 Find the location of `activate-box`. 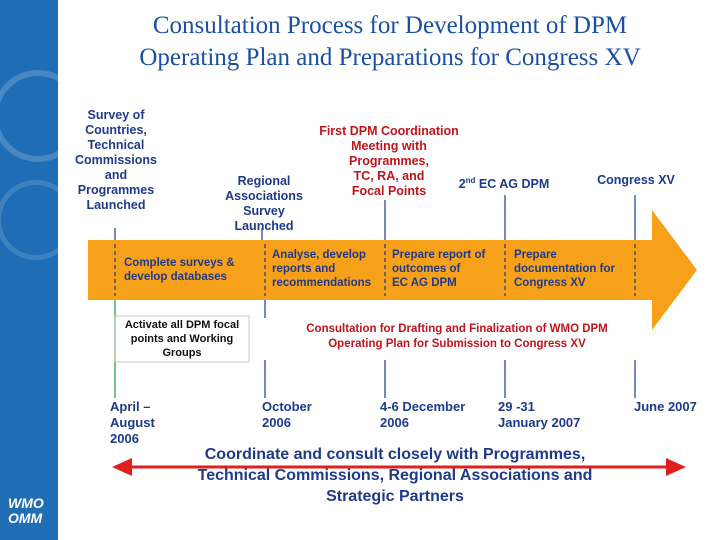

activate-box is located at coordinates (182, 339).